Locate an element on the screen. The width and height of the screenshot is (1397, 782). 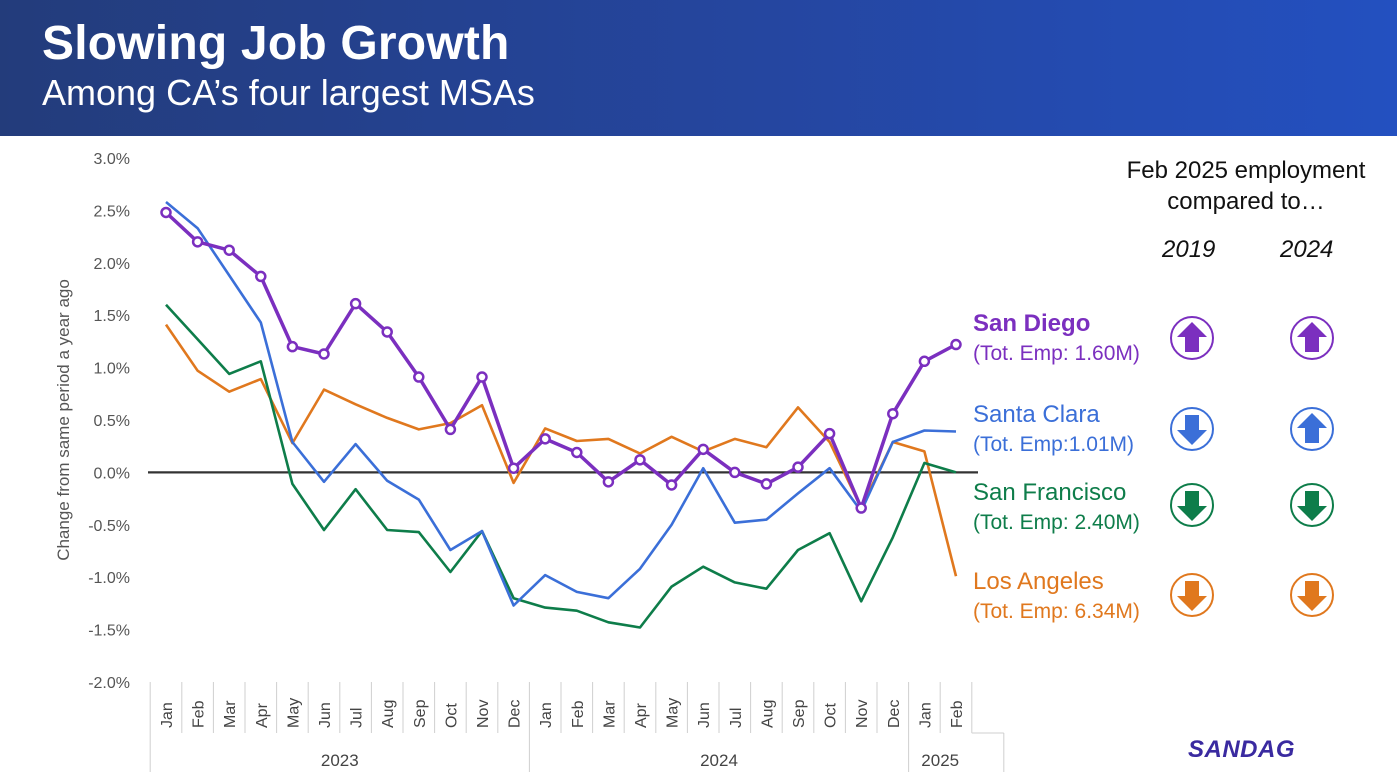
legend-name-los-angeles: Los Angeles is located at coordinates (1038, 581).